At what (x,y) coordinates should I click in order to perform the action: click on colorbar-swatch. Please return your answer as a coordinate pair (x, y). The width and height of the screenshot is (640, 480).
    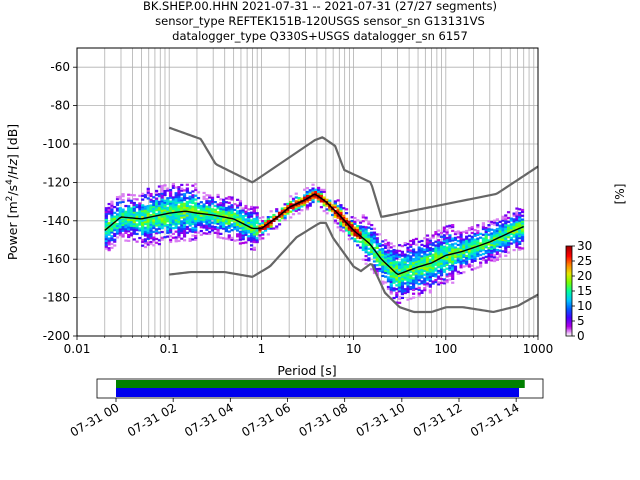
    Looking at the image, I should click on (569, 260).